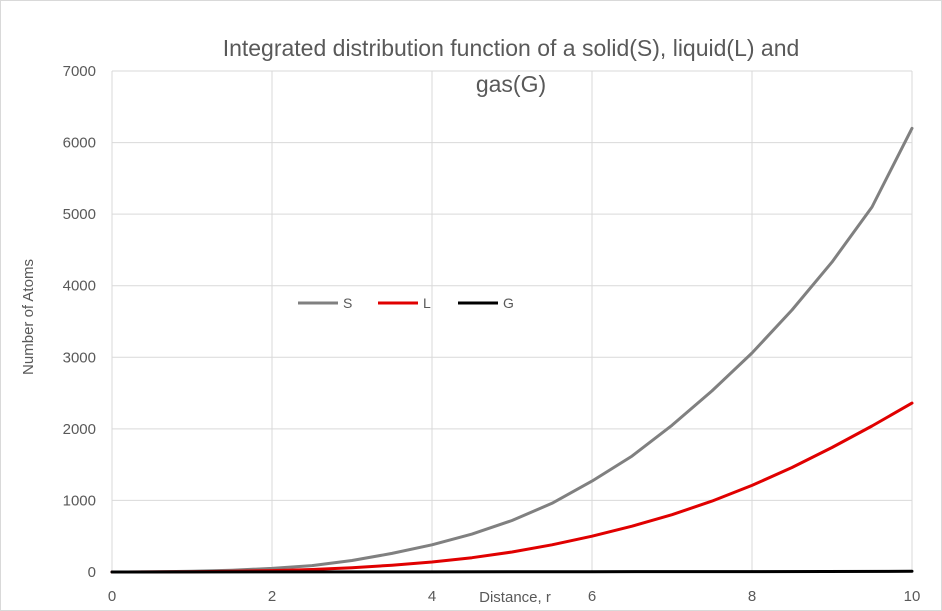 The image size is (942, 611). I want to click on chart-title-line-2: gas(G), so click(511, 84).